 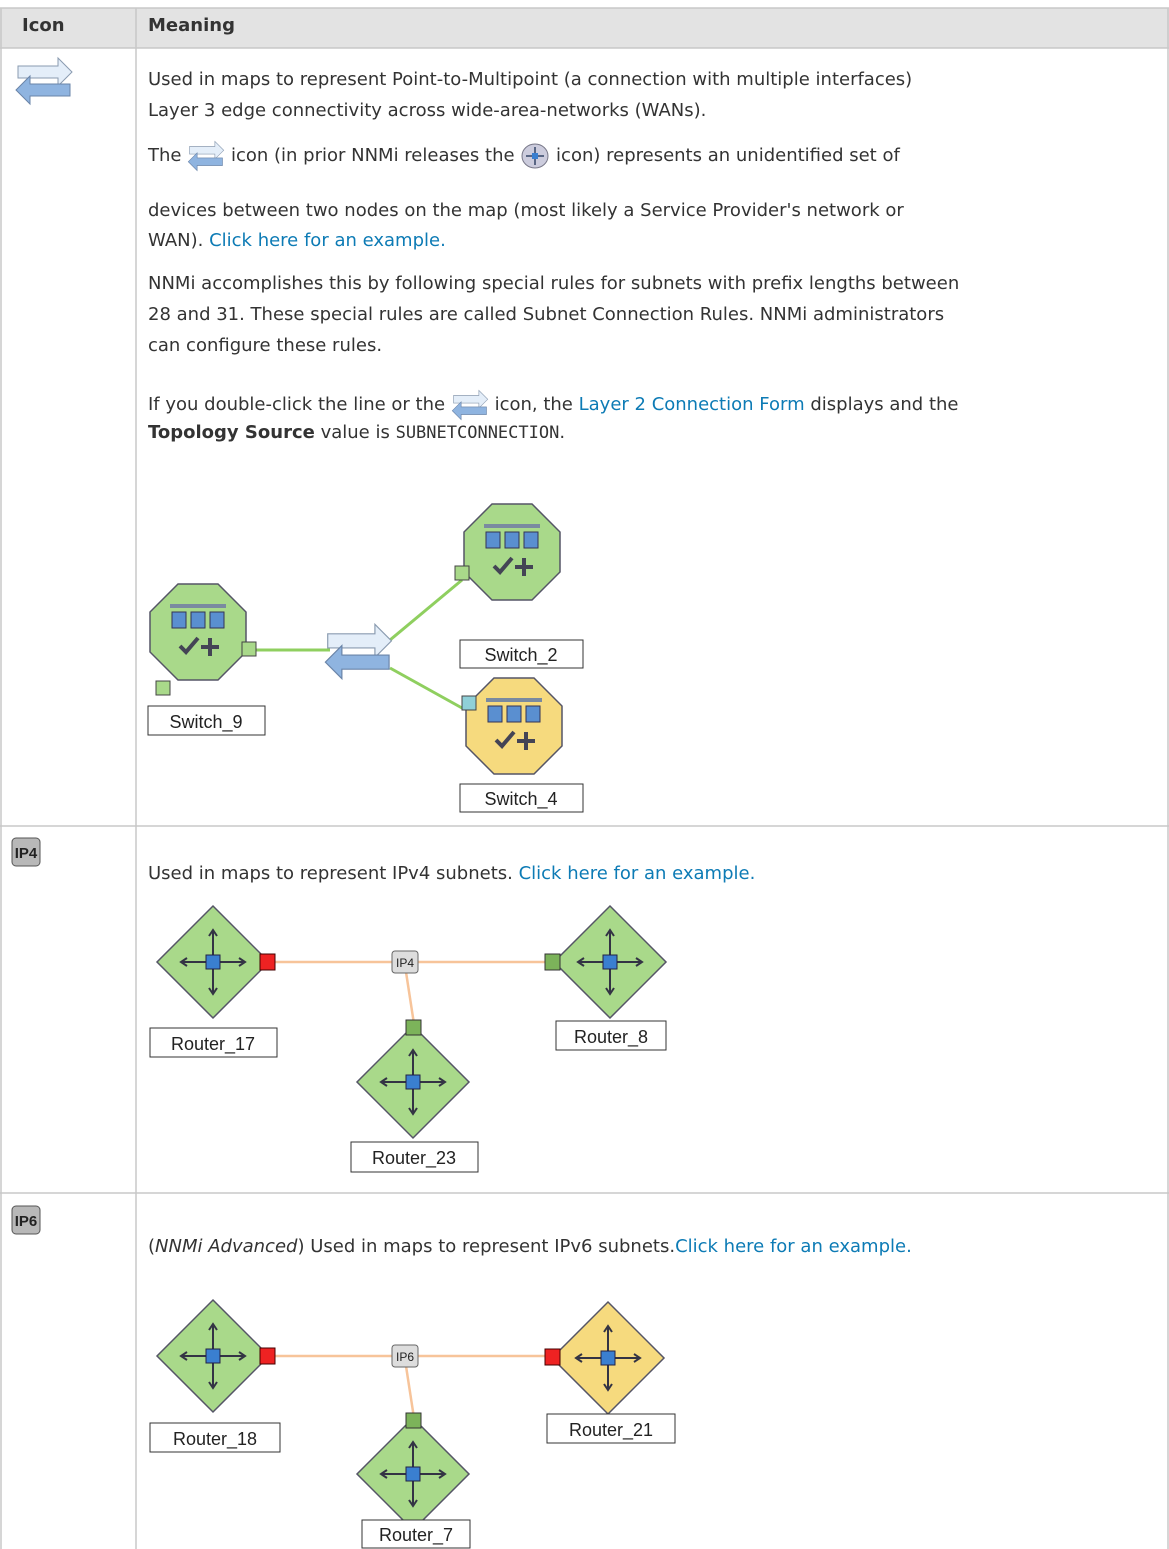 What do you see at coordinates (265, 345) in the screenshot?
I see `text-line: can configure these rules.` at bounding box center [265, 345].